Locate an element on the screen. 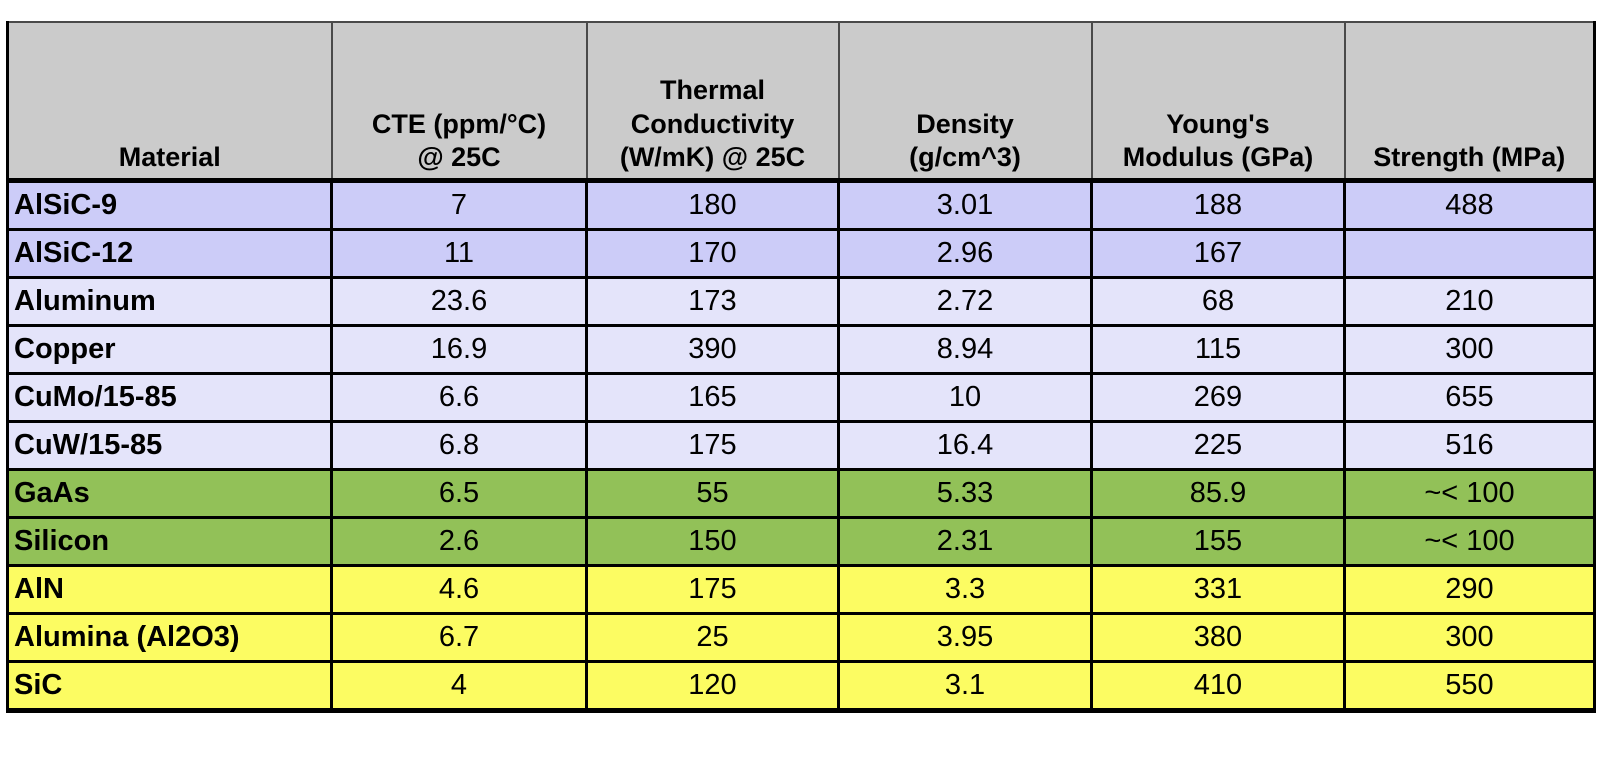 The width and height of the screenshot is (1600, 768). cte-cell: 16.9 is located at coordinates (459, 349).